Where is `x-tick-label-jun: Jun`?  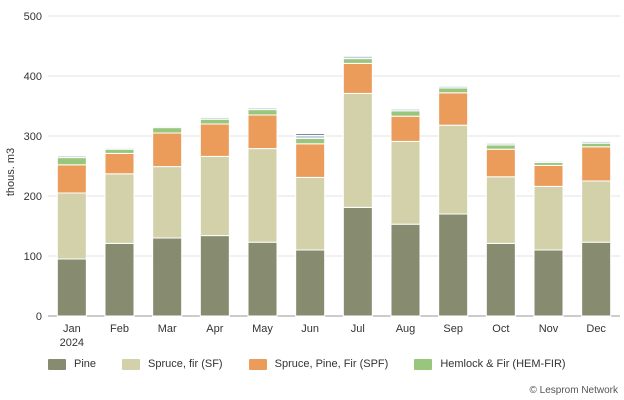 x-tick-label-jun: Jun is located at coordinates (310, 329).